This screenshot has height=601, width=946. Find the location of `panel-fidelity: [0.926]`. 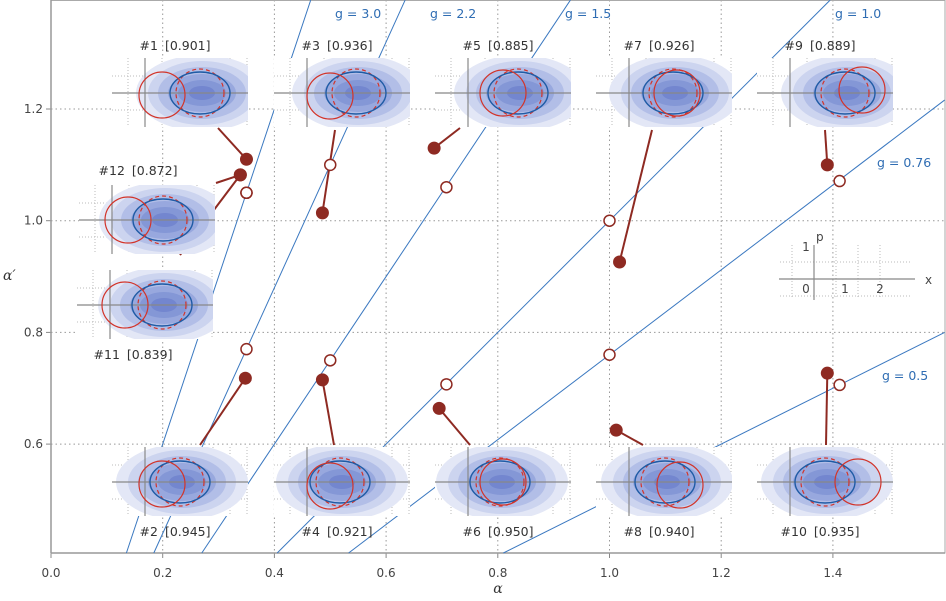

panel-fidelity: [0.926] is located at coordinates (672, 45).